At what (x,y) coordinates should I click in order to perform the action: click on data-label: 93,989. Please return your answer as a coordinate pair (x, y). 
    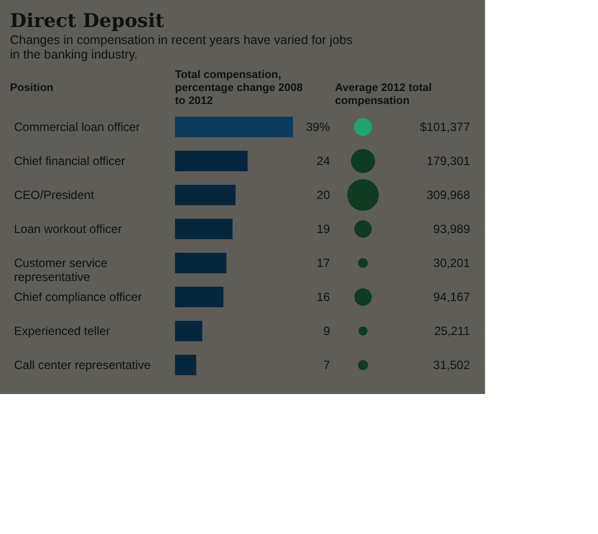
    Looking at the image, I should click on (451, 229).